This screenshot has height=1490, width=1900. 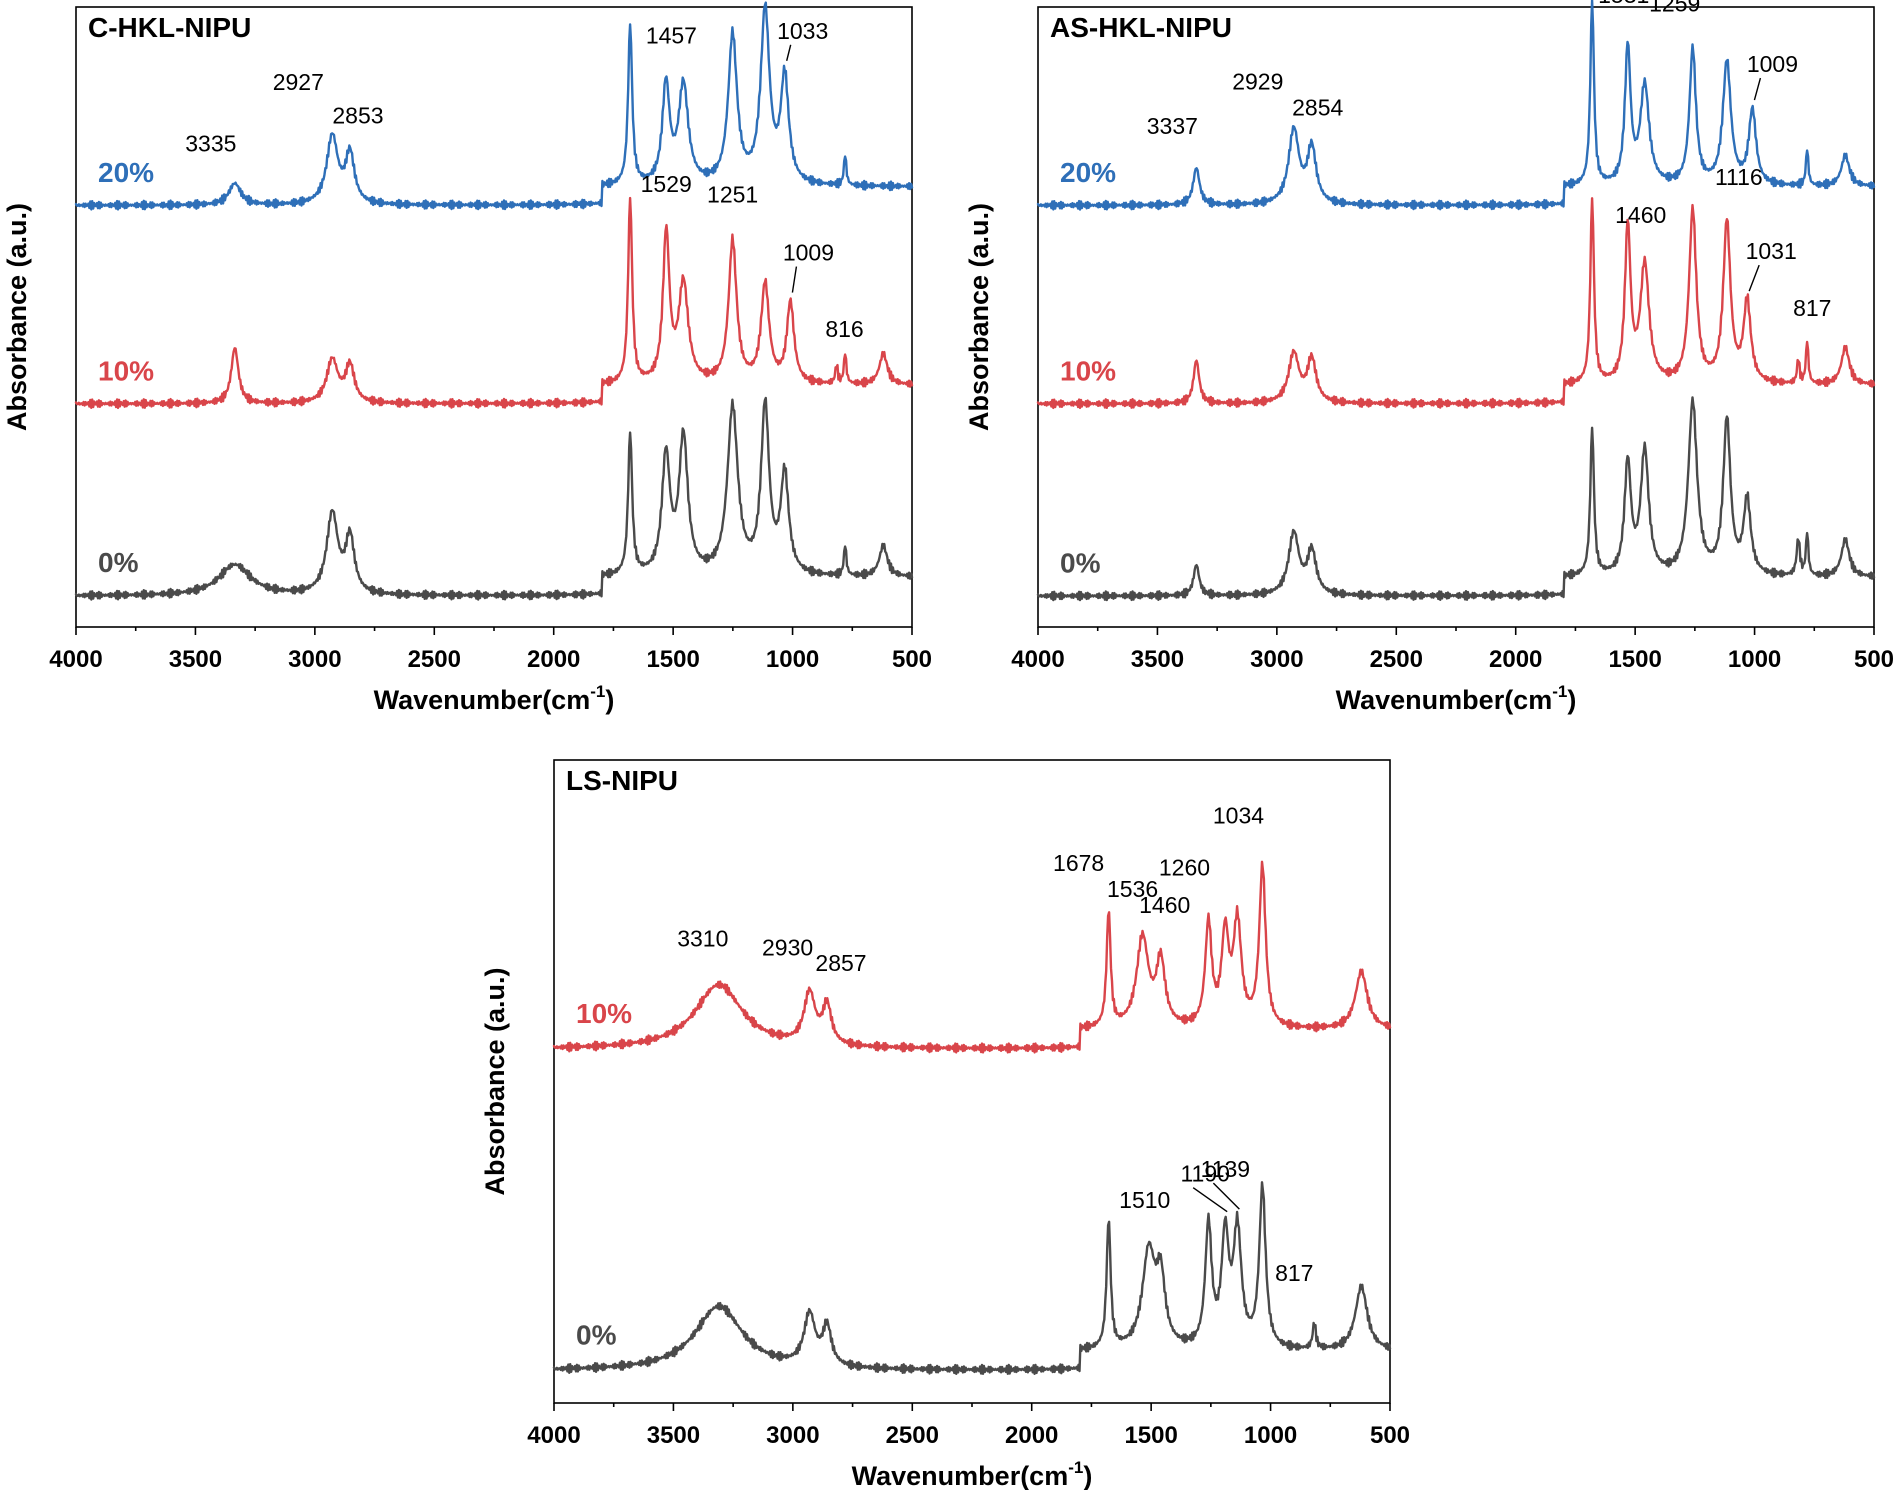 What do you see at coordinates (1317, 108) in the screenshot?
I see `peak-label: 2854` at bounding box center [1317, 108].